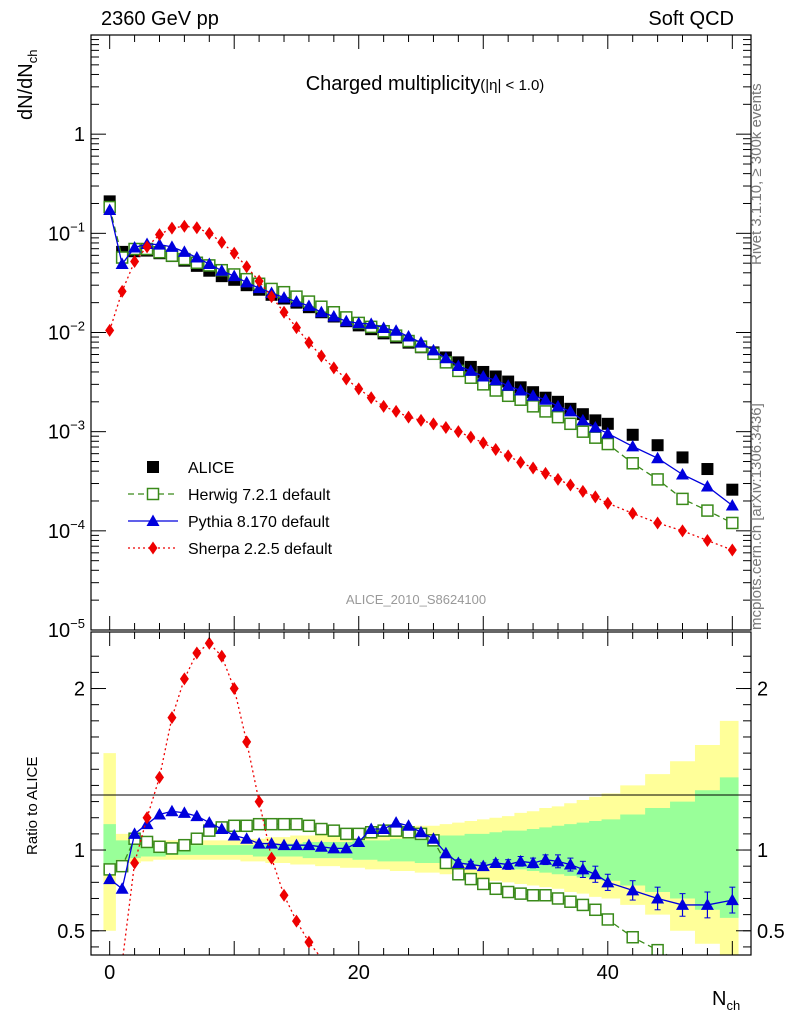  I want to click on main-plot-title-suffix: (|η| < 1.0), so click(512, 85).